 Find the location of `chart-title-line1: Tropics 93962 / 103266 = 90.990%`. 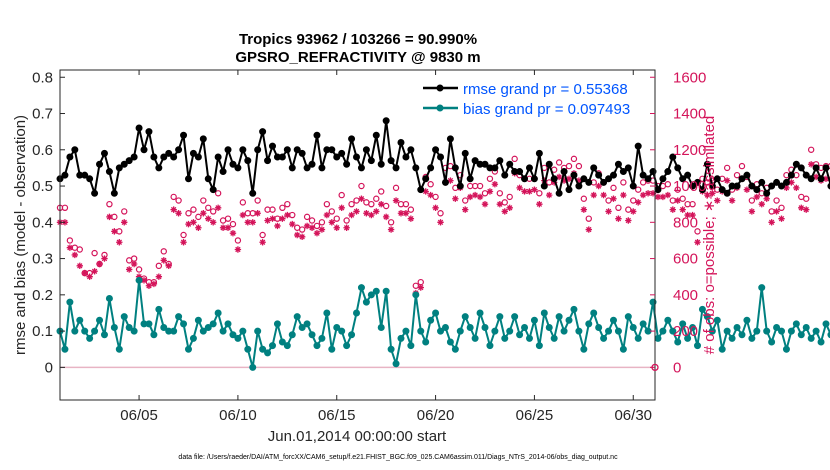

chart-title-line1: Tropics 93962 / 103266 = 90.990% is located at coordinates (358, 39).